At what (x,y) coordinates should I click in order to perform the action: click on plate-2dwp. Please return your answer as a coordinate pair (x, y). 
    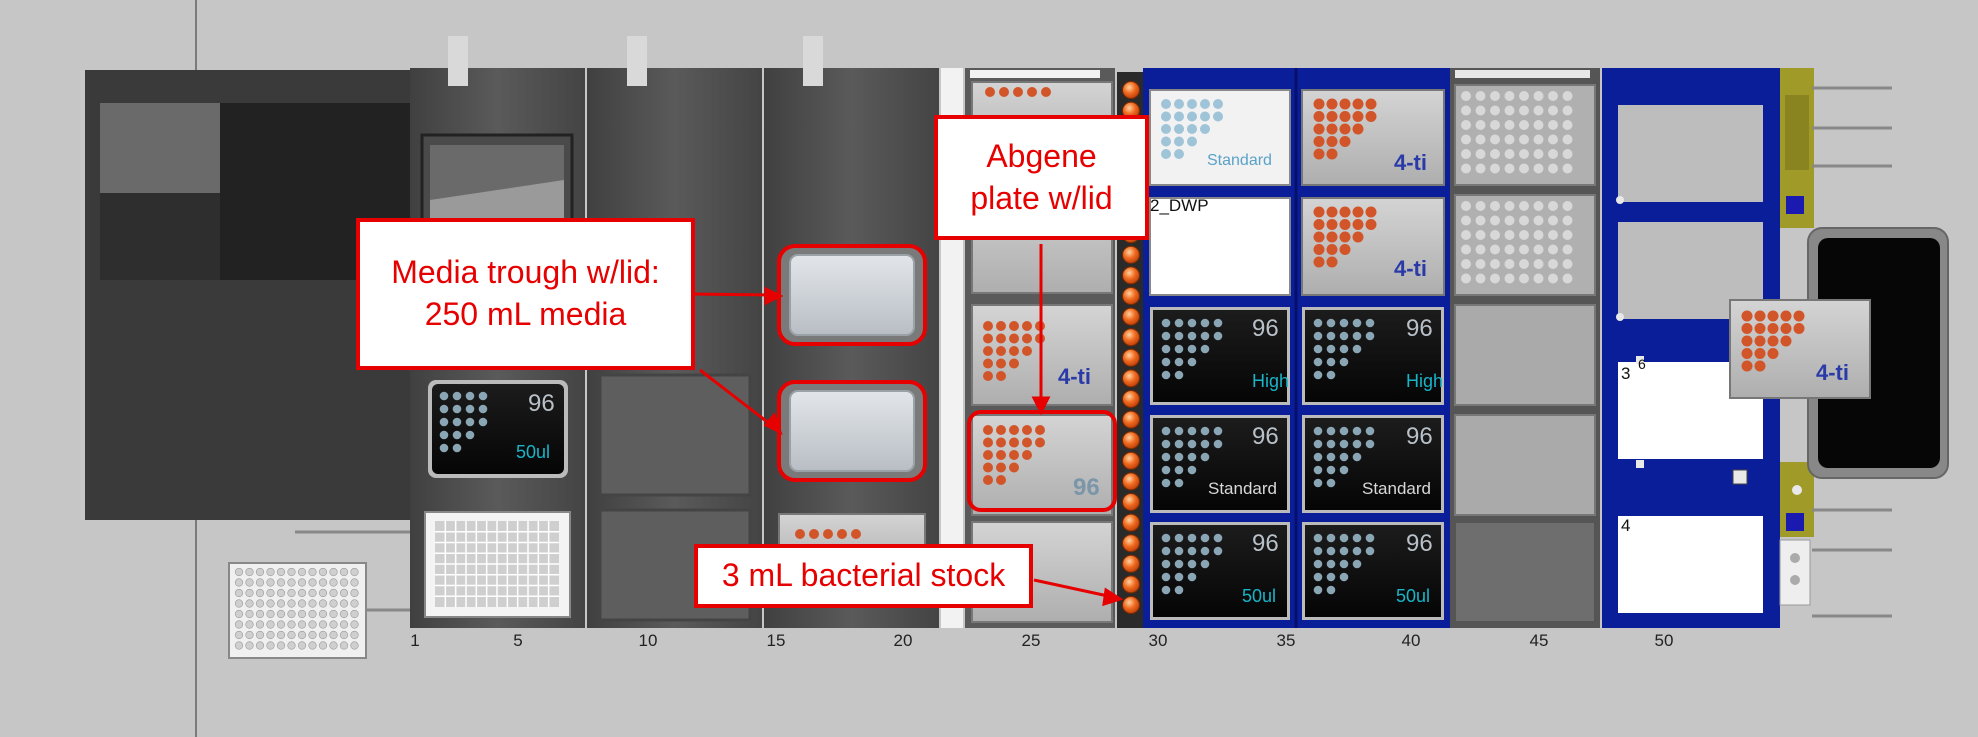
    Looking at the image, I should click on (1220, 246).